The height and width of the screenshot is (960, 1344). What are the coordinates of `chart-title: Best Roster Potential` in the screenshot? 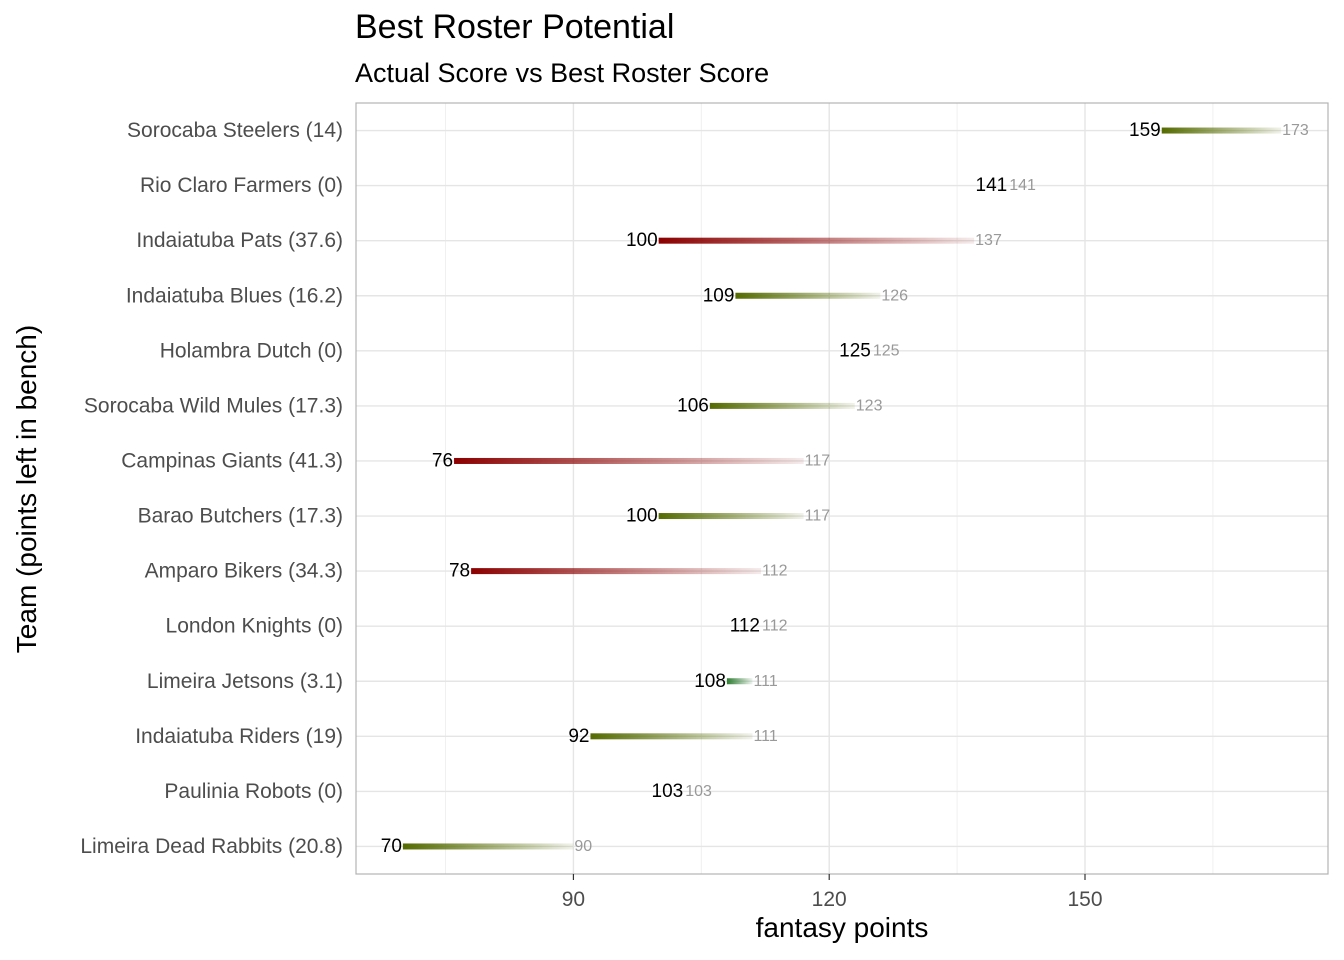 It's located at (515, 27).